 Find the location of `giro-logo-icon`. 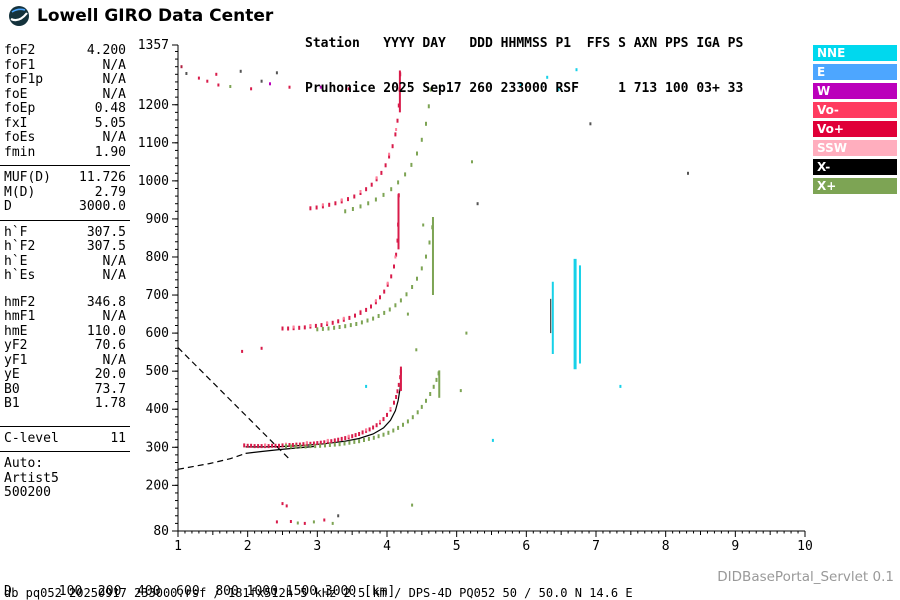

giro-logo-icon is located at coordinates (19, 16).